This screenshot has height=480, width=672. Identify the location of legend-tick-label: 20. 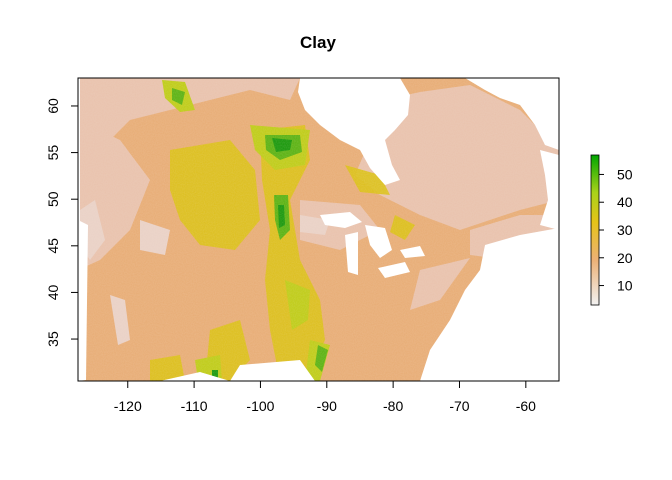
(625, 258).